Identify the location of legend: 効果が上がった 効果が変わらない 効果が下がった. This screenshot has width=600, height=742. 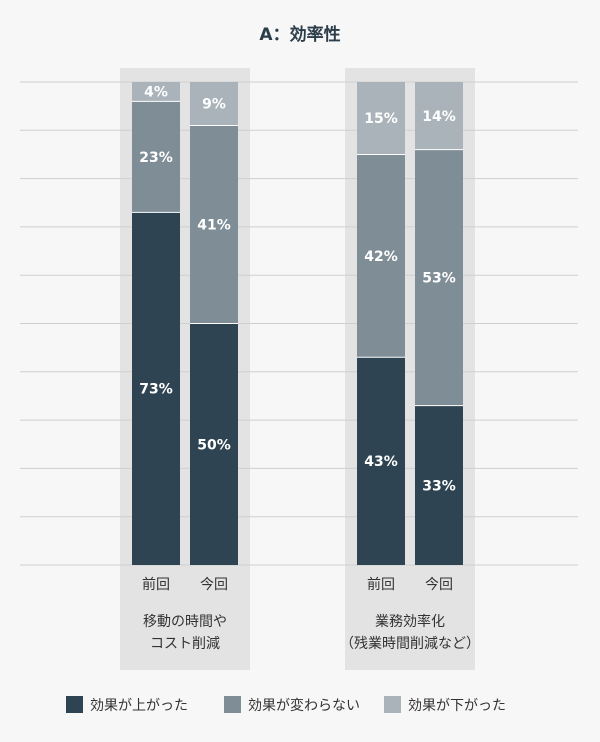
(286, 705).